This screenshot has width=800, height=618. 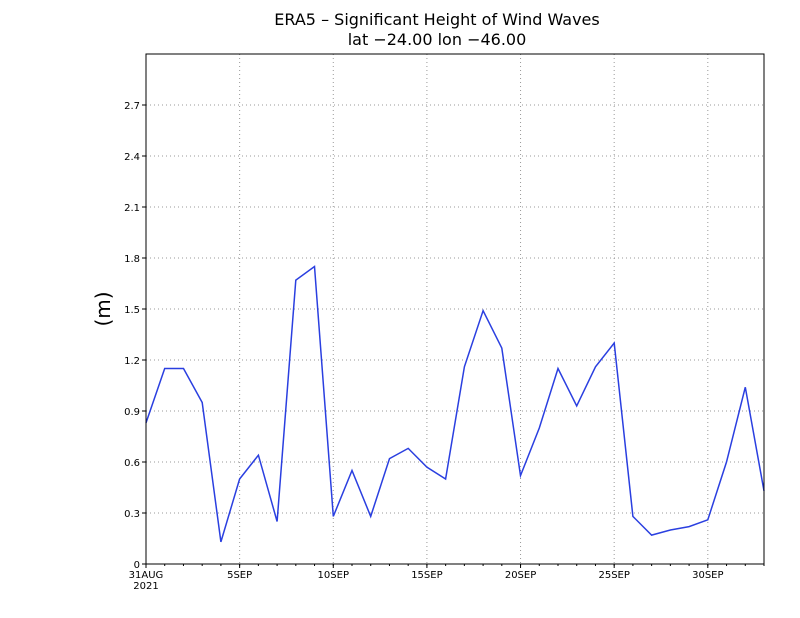 I want to click on y-tick-label: 1.5, so click(x=132, y=310).